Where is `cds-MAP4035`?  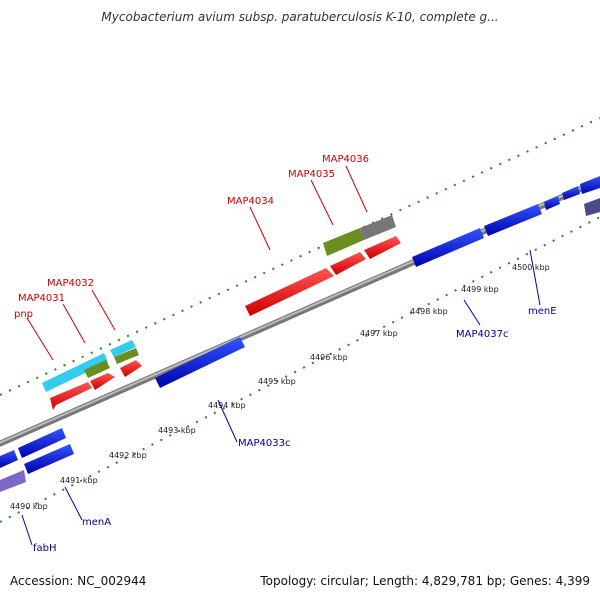
cds-MAP4035 is located at coordinates (343, 242).